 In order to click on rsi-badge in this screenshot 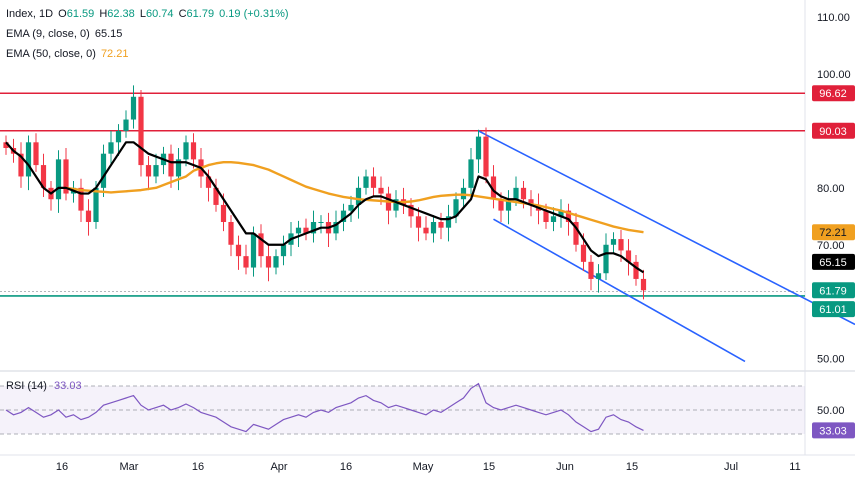, I will do `click(833, 430)`.